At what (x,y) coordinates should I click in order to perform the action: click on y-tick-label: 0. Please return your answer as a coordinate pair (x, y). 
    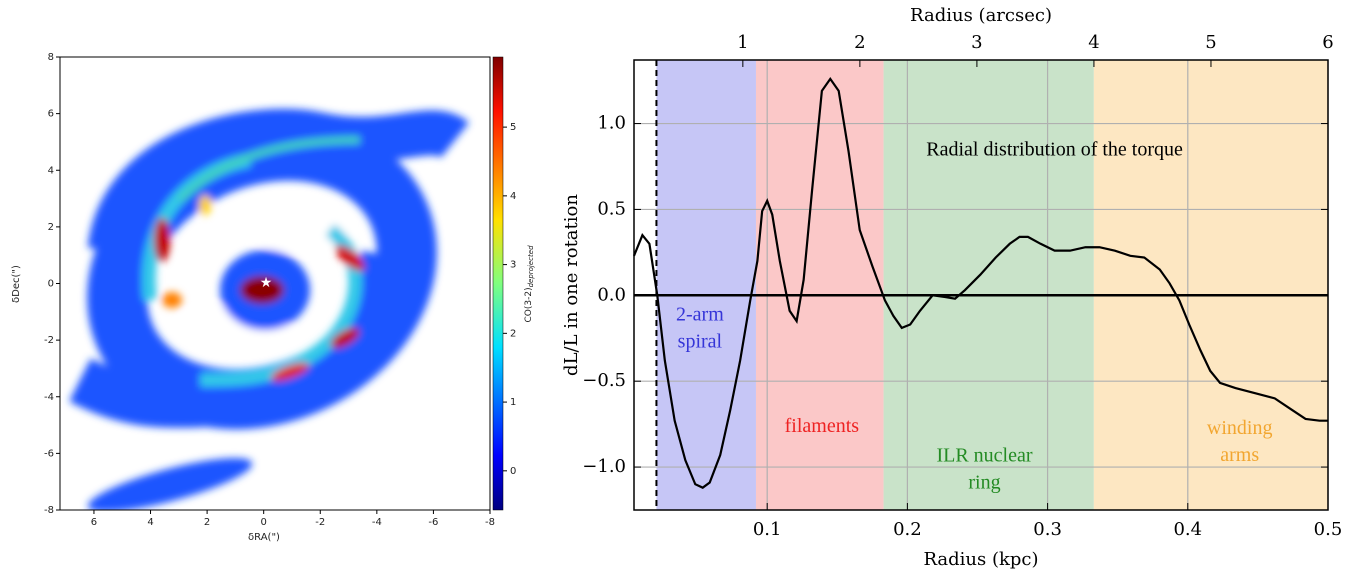
    Looking at the image, I should click on (51, 284).